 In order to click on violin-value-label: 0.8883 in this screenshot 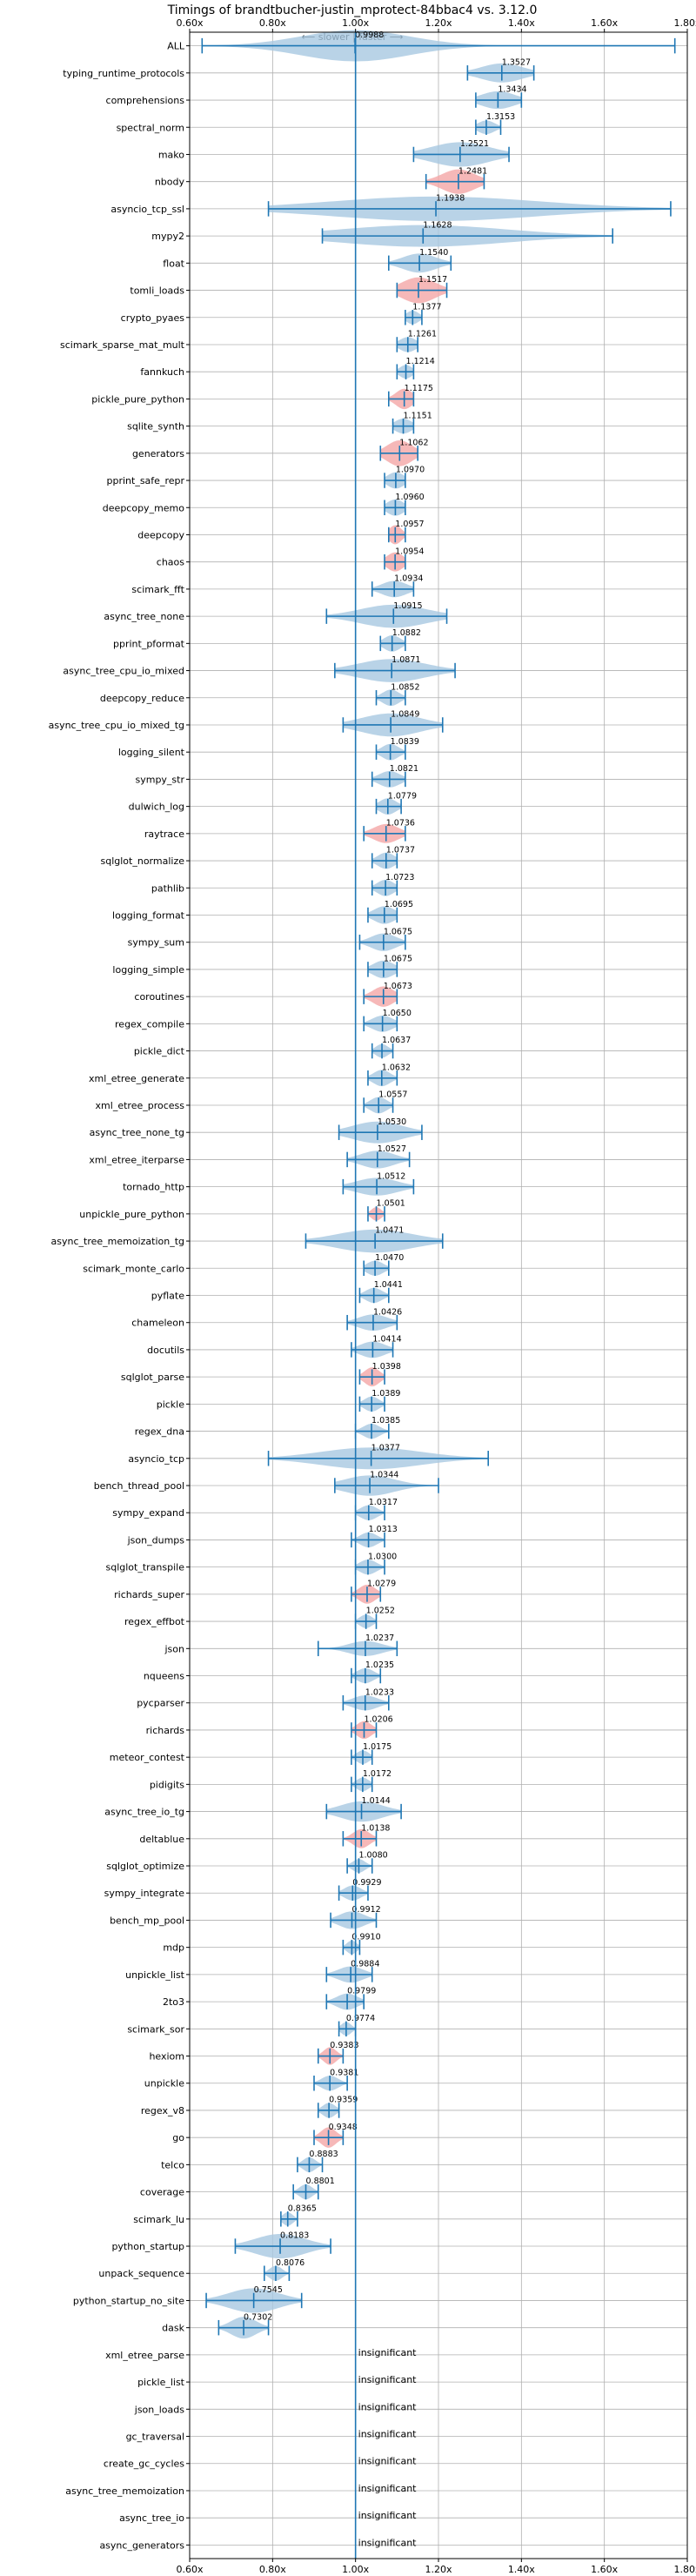, I will do `click(323, 2154)`.